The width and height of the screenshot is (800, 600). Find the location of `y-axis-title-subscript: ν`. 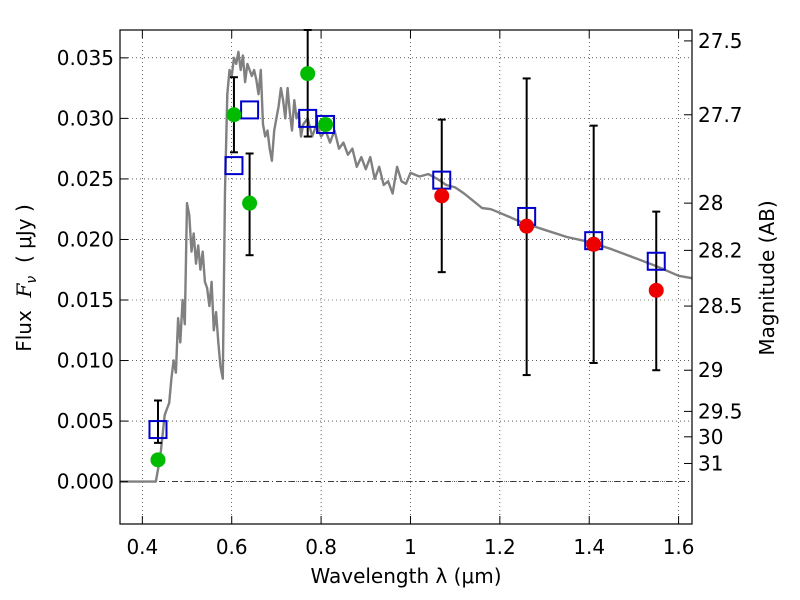

y-axis-title-subscript: ν is located at coordinates (32, 280).